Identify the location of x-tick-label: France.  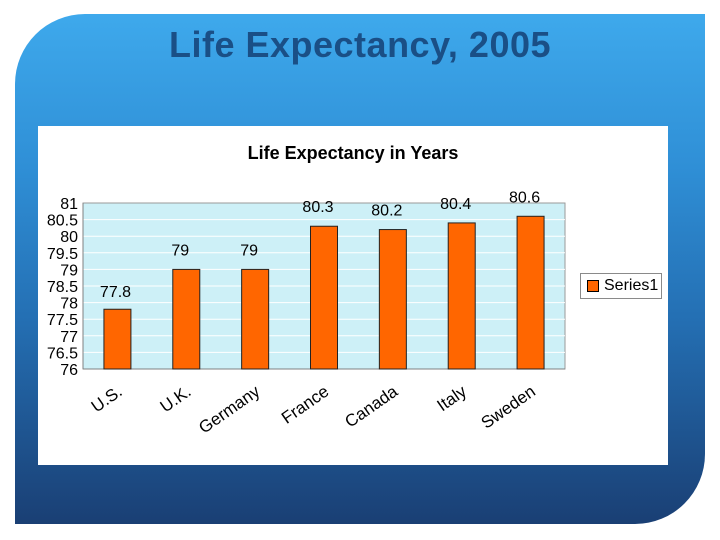
(305, 405).